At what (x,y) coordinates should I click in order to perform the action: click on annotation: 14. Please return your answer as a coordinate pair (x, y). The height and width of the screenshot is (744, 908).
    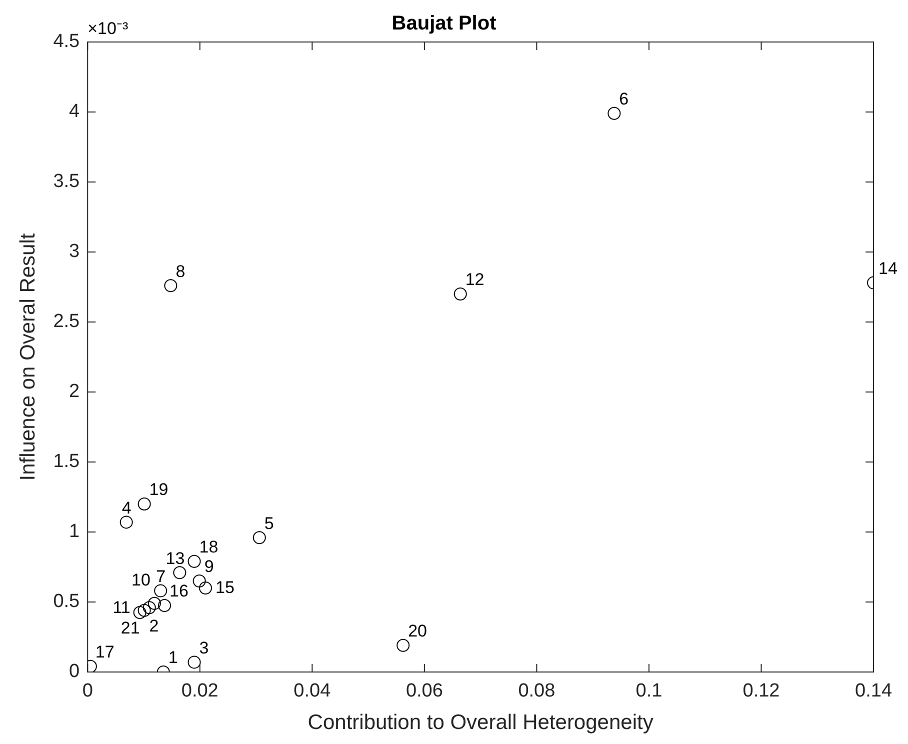
    Looking at the image, I should click on (888, 268).